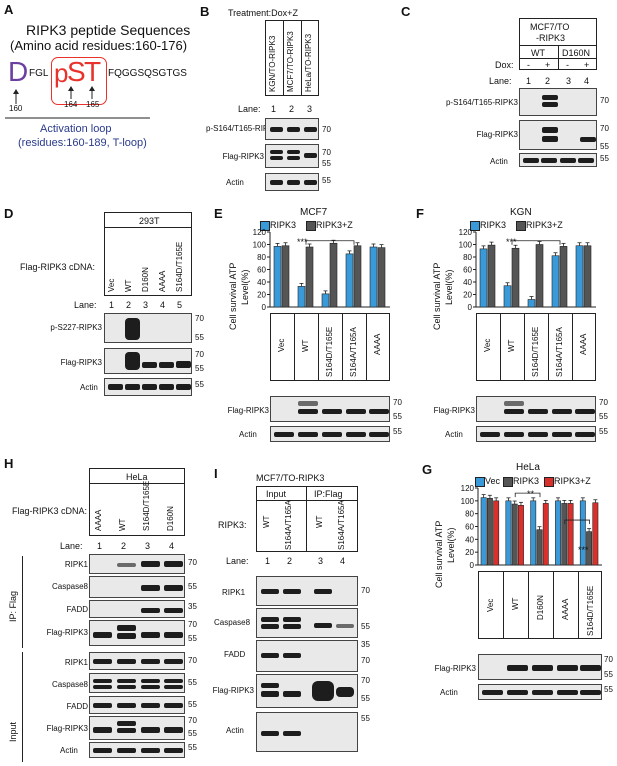 The width and height of the screenshot is (617, 766). Describe the element at coordinates (420, 213) in the screenshot. I see `panel-label-f: F` at that location.